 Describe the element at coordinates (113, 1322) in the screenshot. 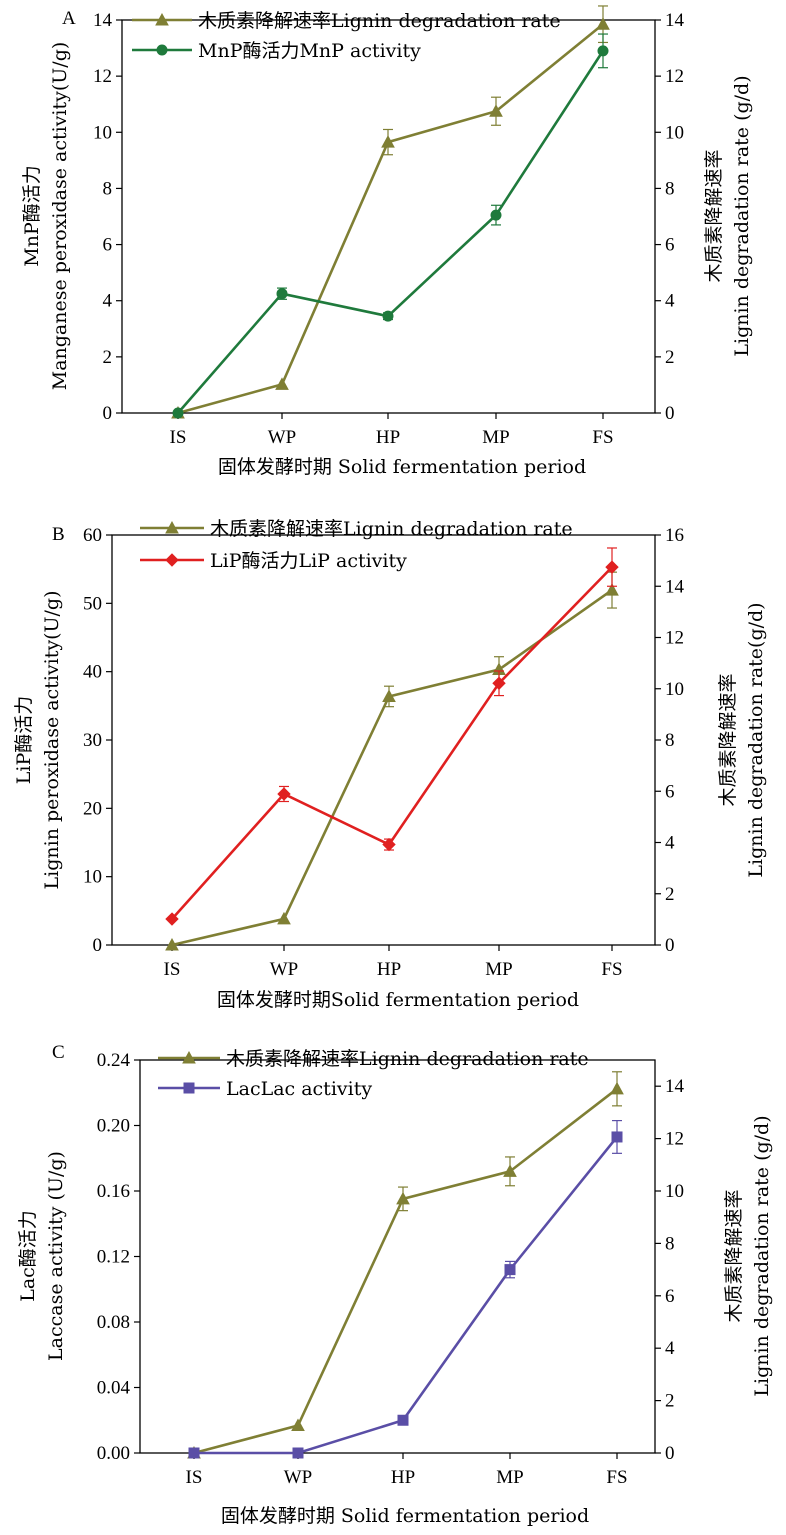

I see `panel-c-left-tick-label: 0.08` at that location.